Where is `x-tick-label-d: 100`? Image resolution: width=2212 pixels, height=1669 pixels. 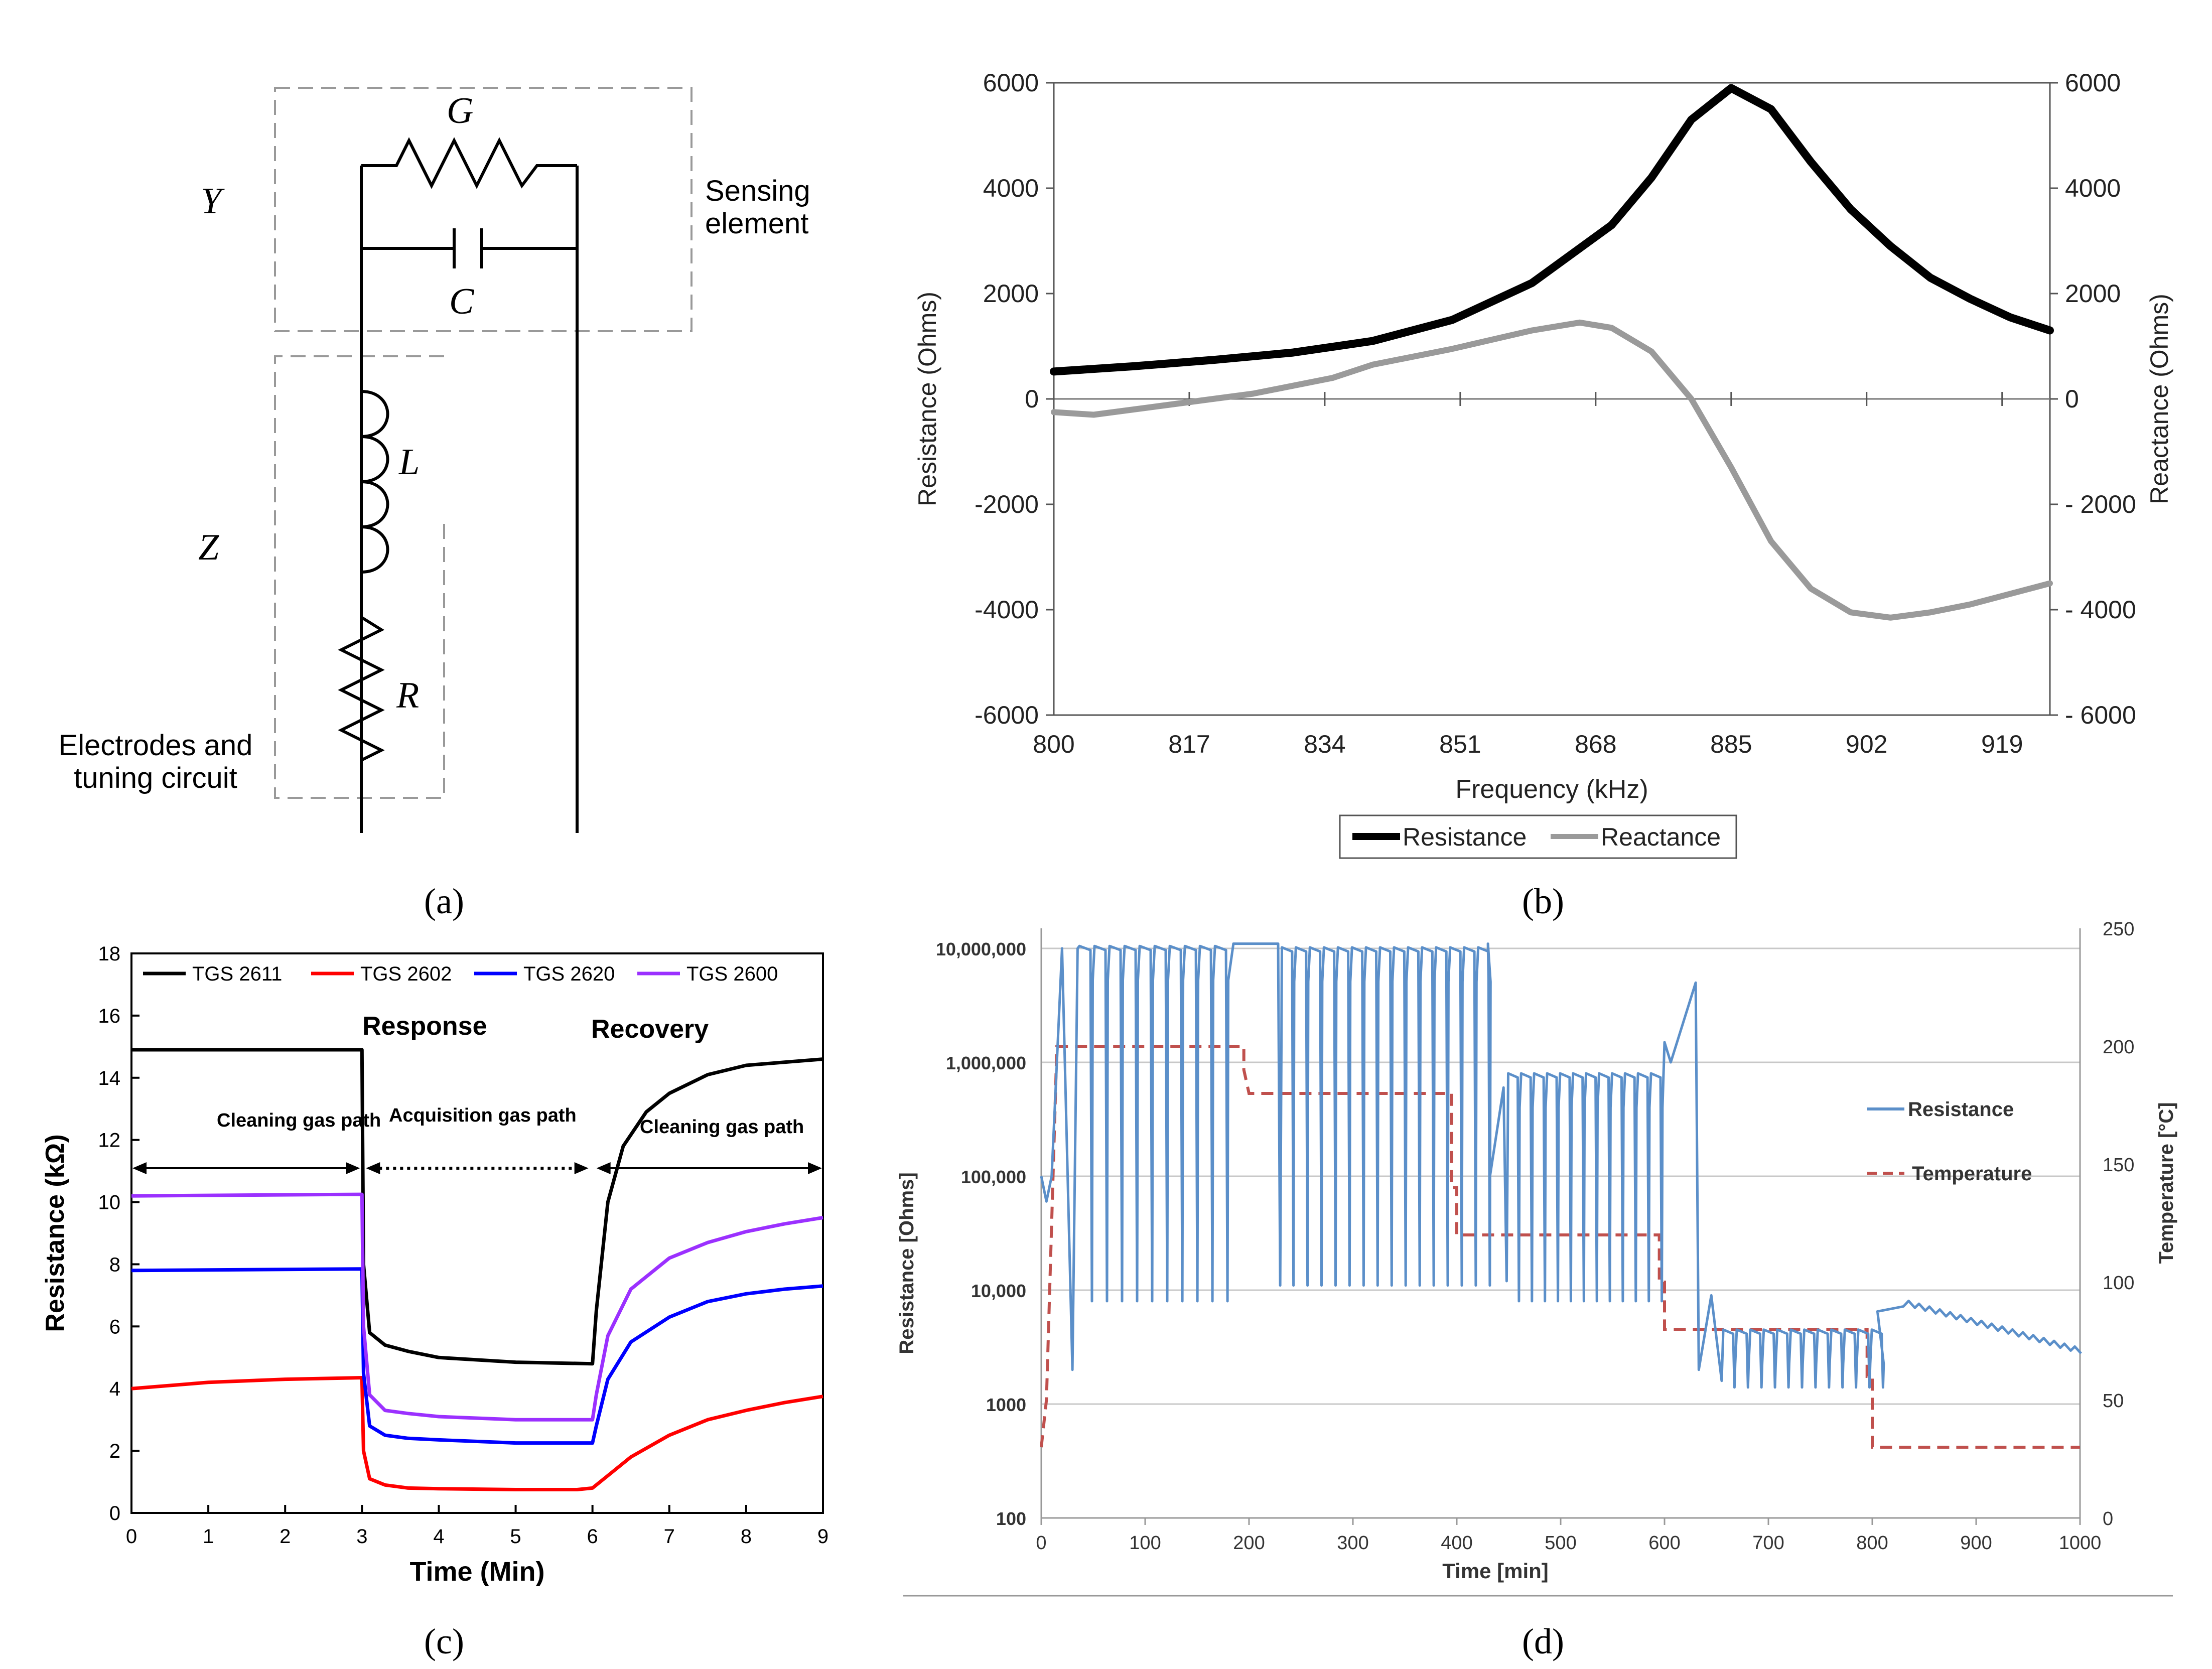
x-tick-label-d: 100 is located at coordinates (1145, 1543).